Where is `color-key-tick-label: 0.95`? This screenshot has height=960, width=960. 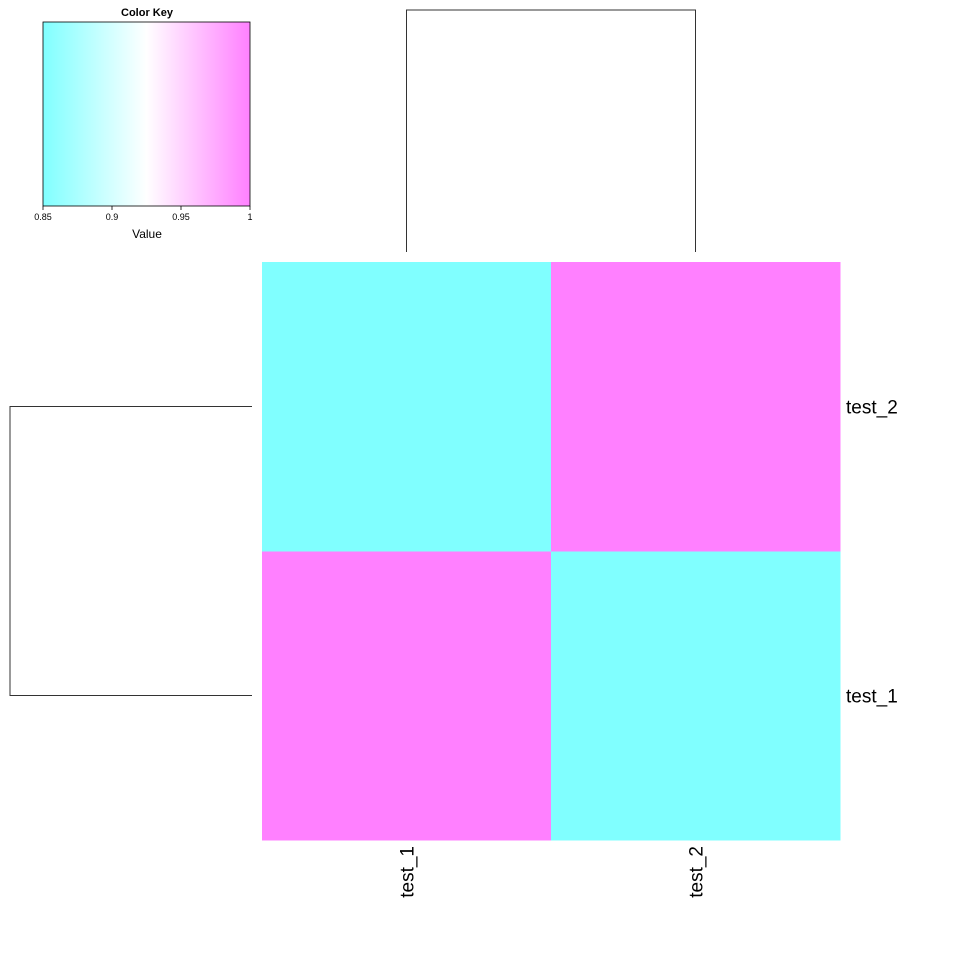 color-key-tick-label: 0.95 is located at coordinates (181, 217).